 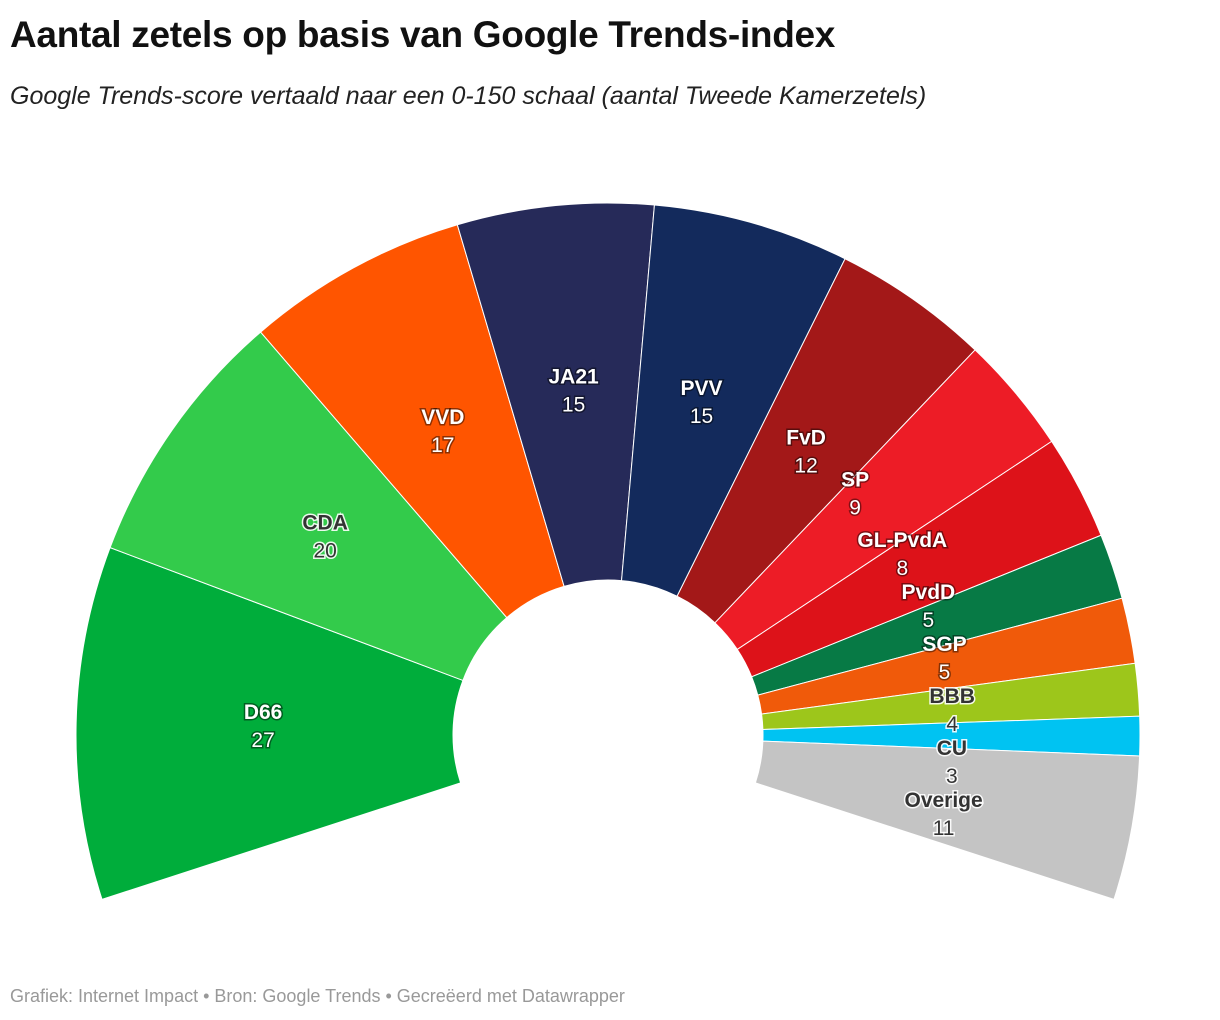 What do you see at coordinates (929, 592) in the screenshot?
I see `label-name-pvdd: PvdD` at bounding box center [929, 592].